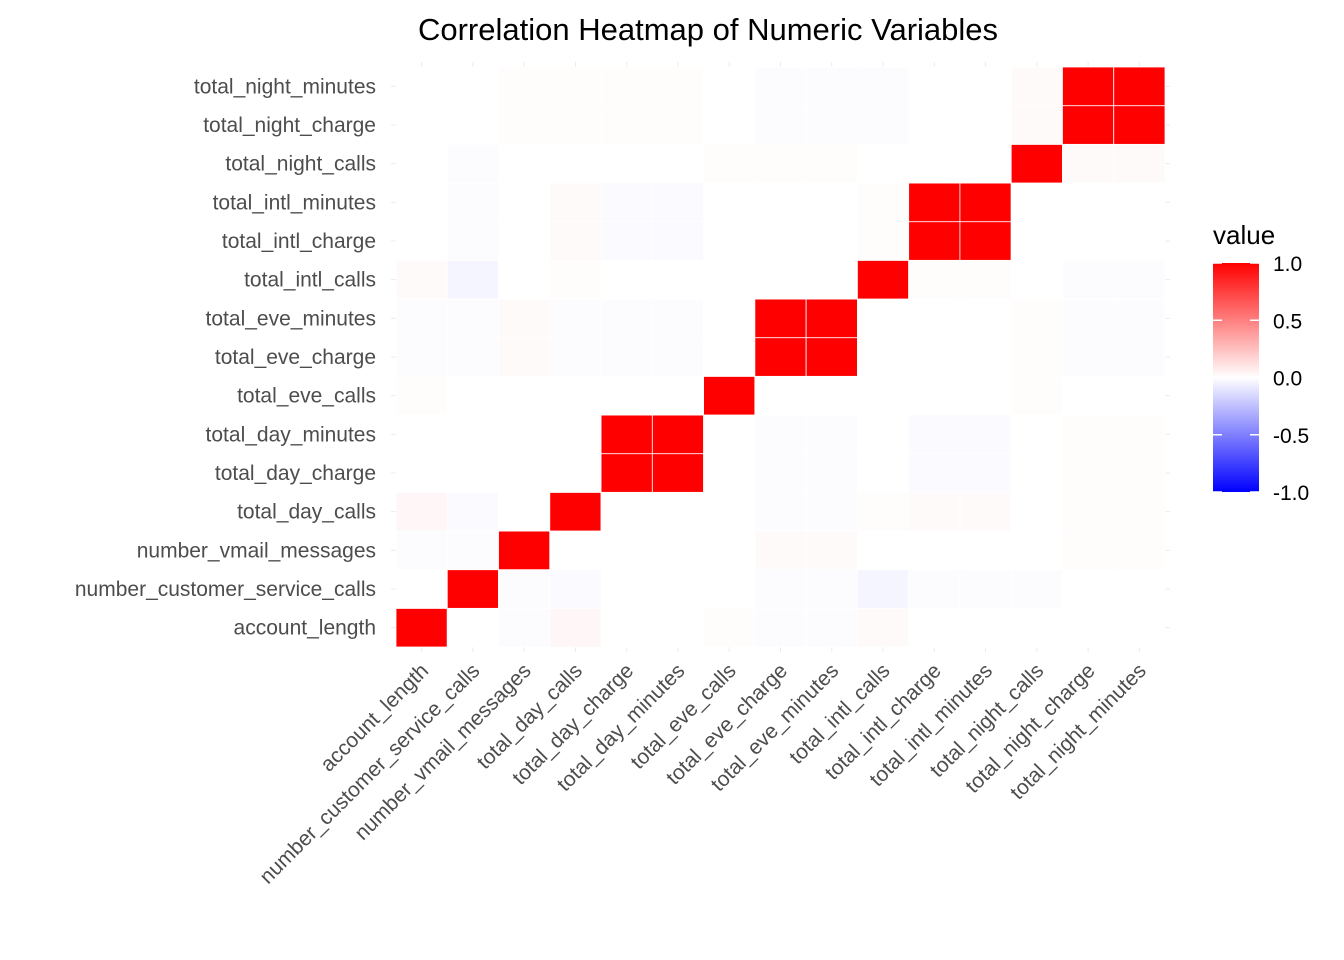 The image size is (1344, 960). I want to click on y-tick-label: total_eve_minutes, so click(291, 318).